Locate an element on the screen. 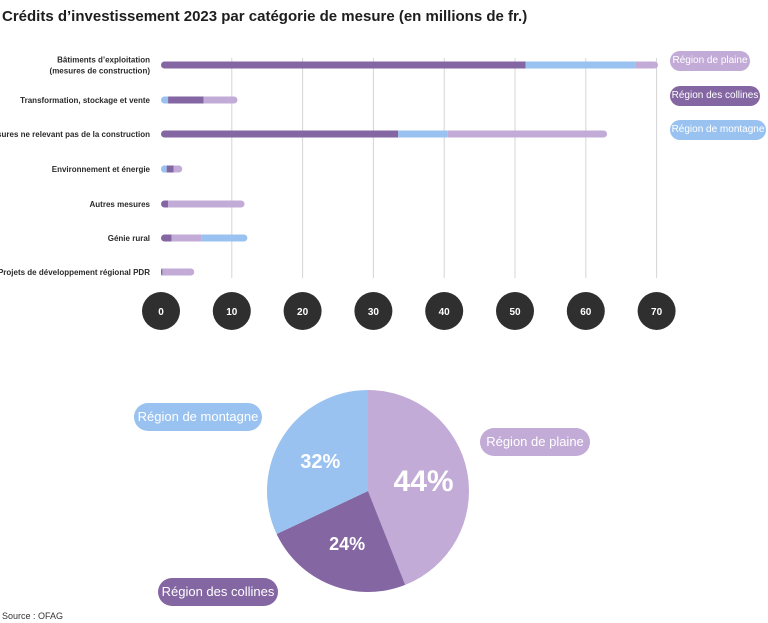 The height and width of the screenshot is (623, 768). category-label-line: Environnement et énergie is located at coordinates (101, 169).